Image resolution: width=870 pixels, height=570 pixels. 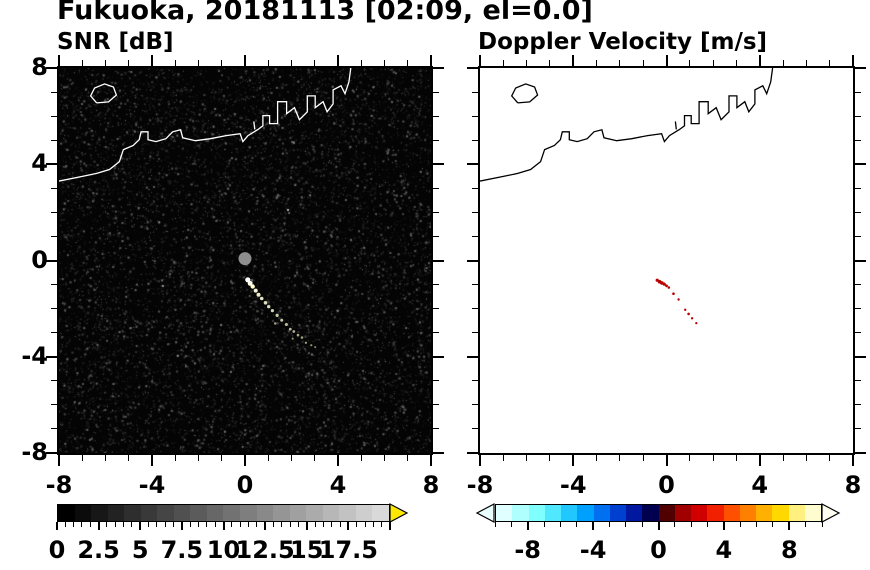 I want to click on colorbar-tick-label: 17.5, so click(x=348, y=550).